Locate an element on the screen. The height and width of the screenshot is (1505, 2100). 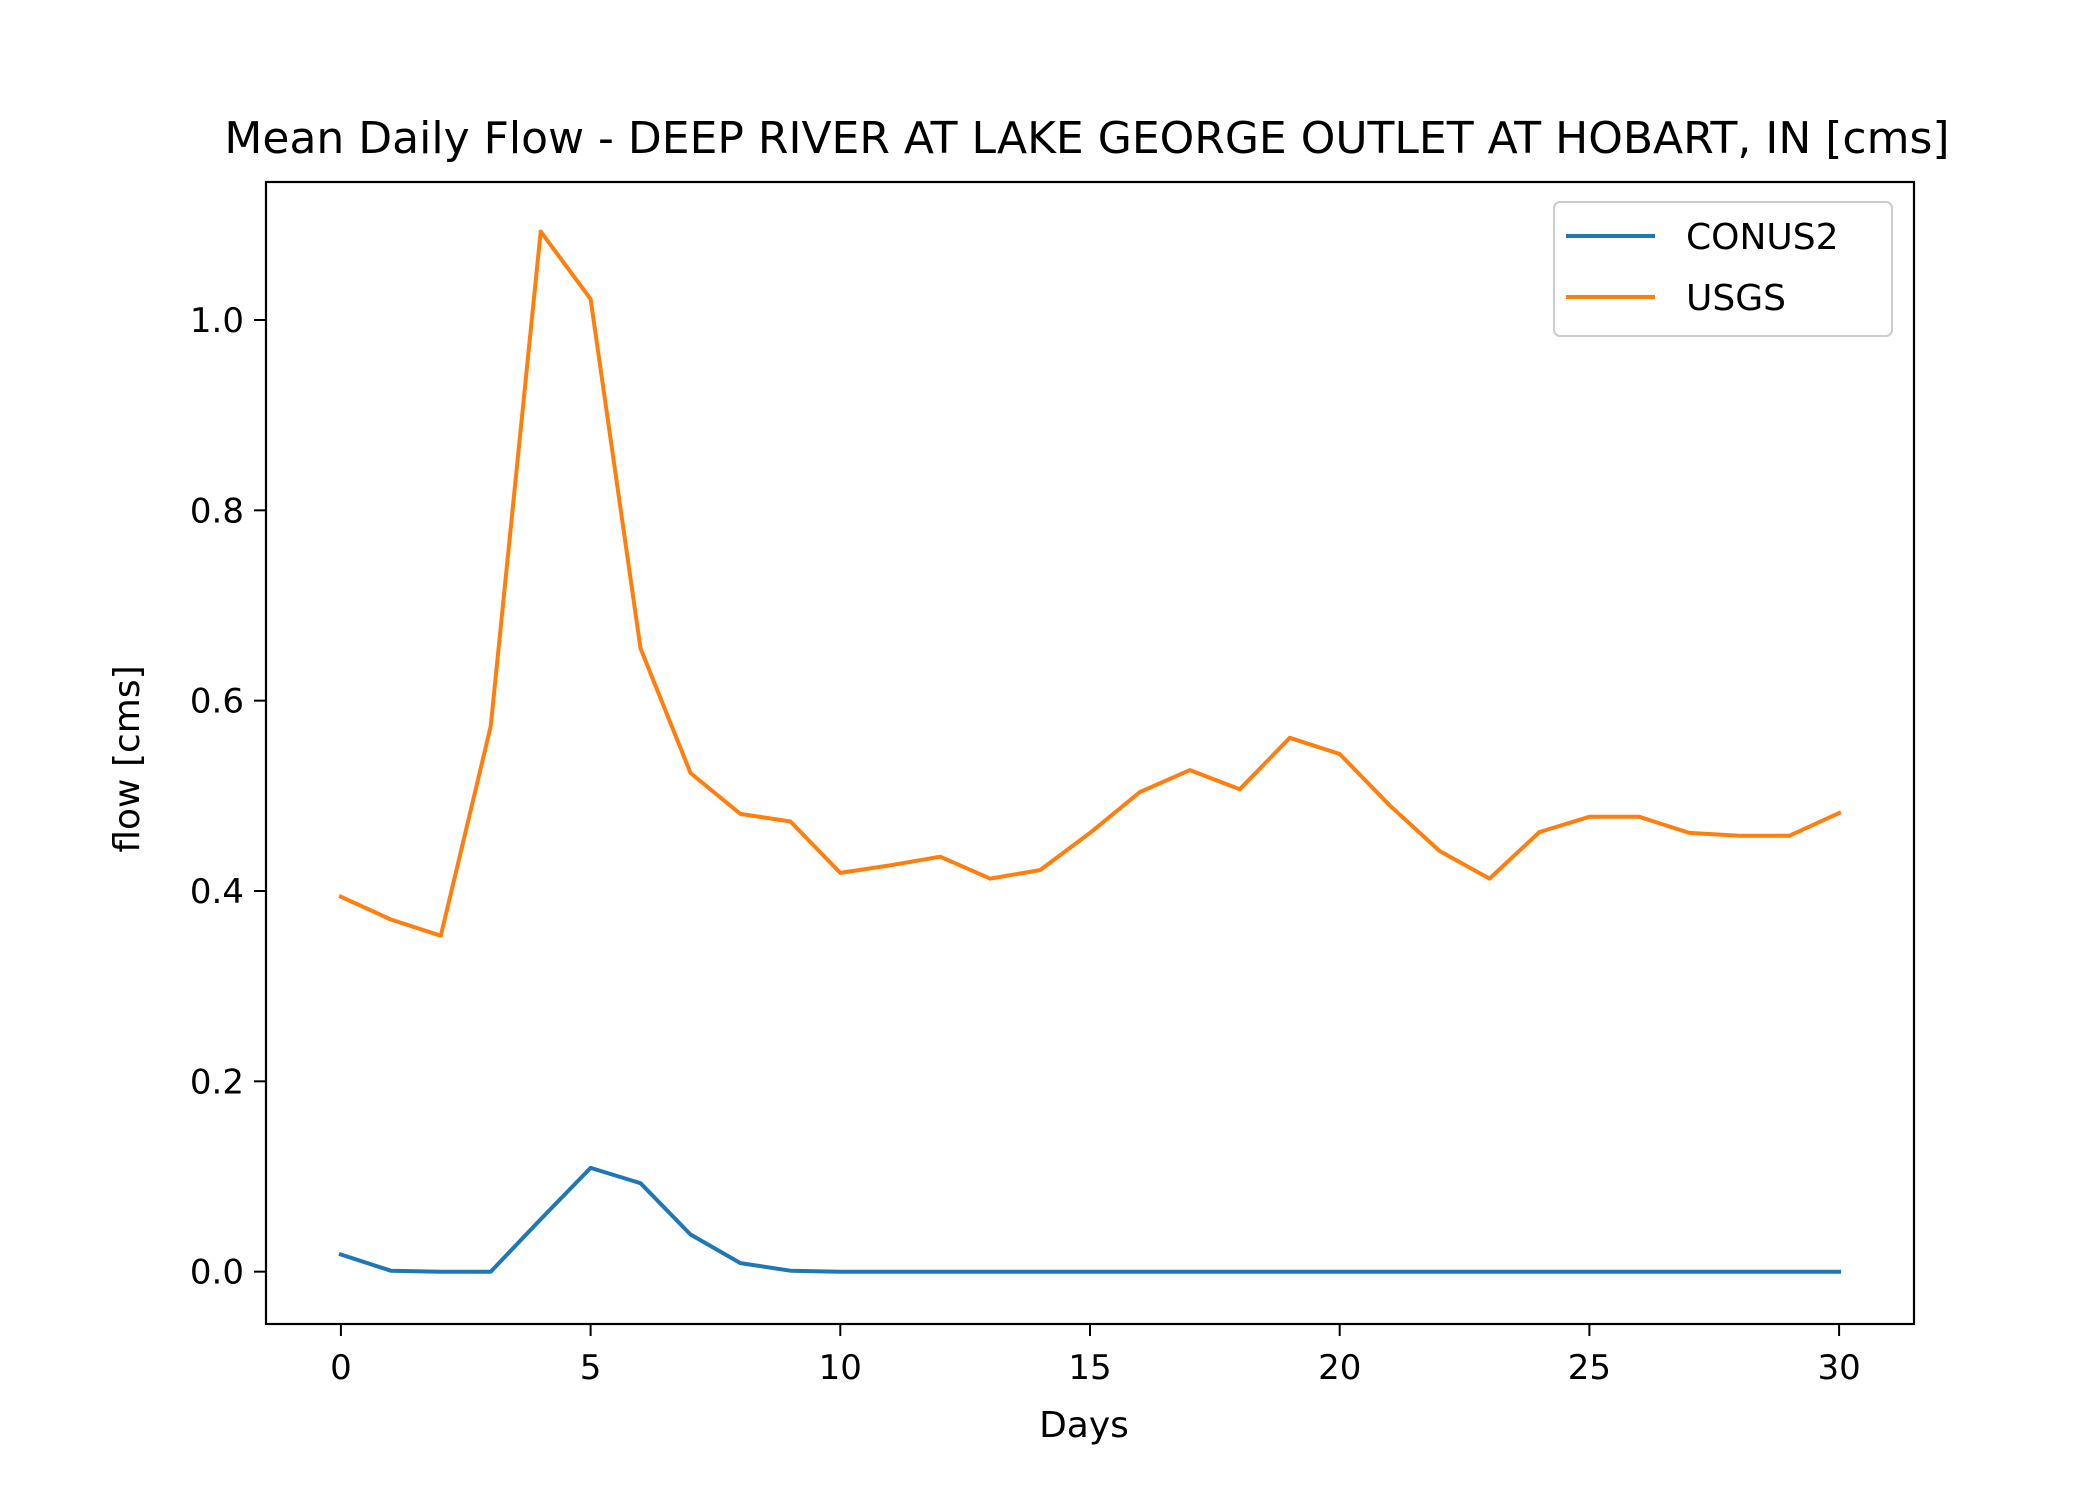
series-line-conus2 is located at coordinates (1090, 1219).